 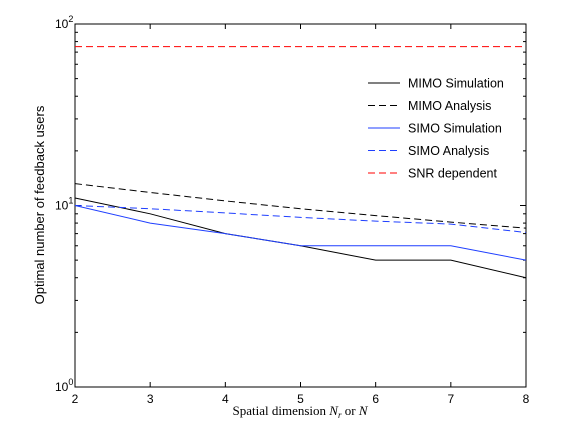 What do you see at coordinates (64, 204) in the screenshot?
I see `y-tick-label: 10¹` at bounding box center [64, 204].